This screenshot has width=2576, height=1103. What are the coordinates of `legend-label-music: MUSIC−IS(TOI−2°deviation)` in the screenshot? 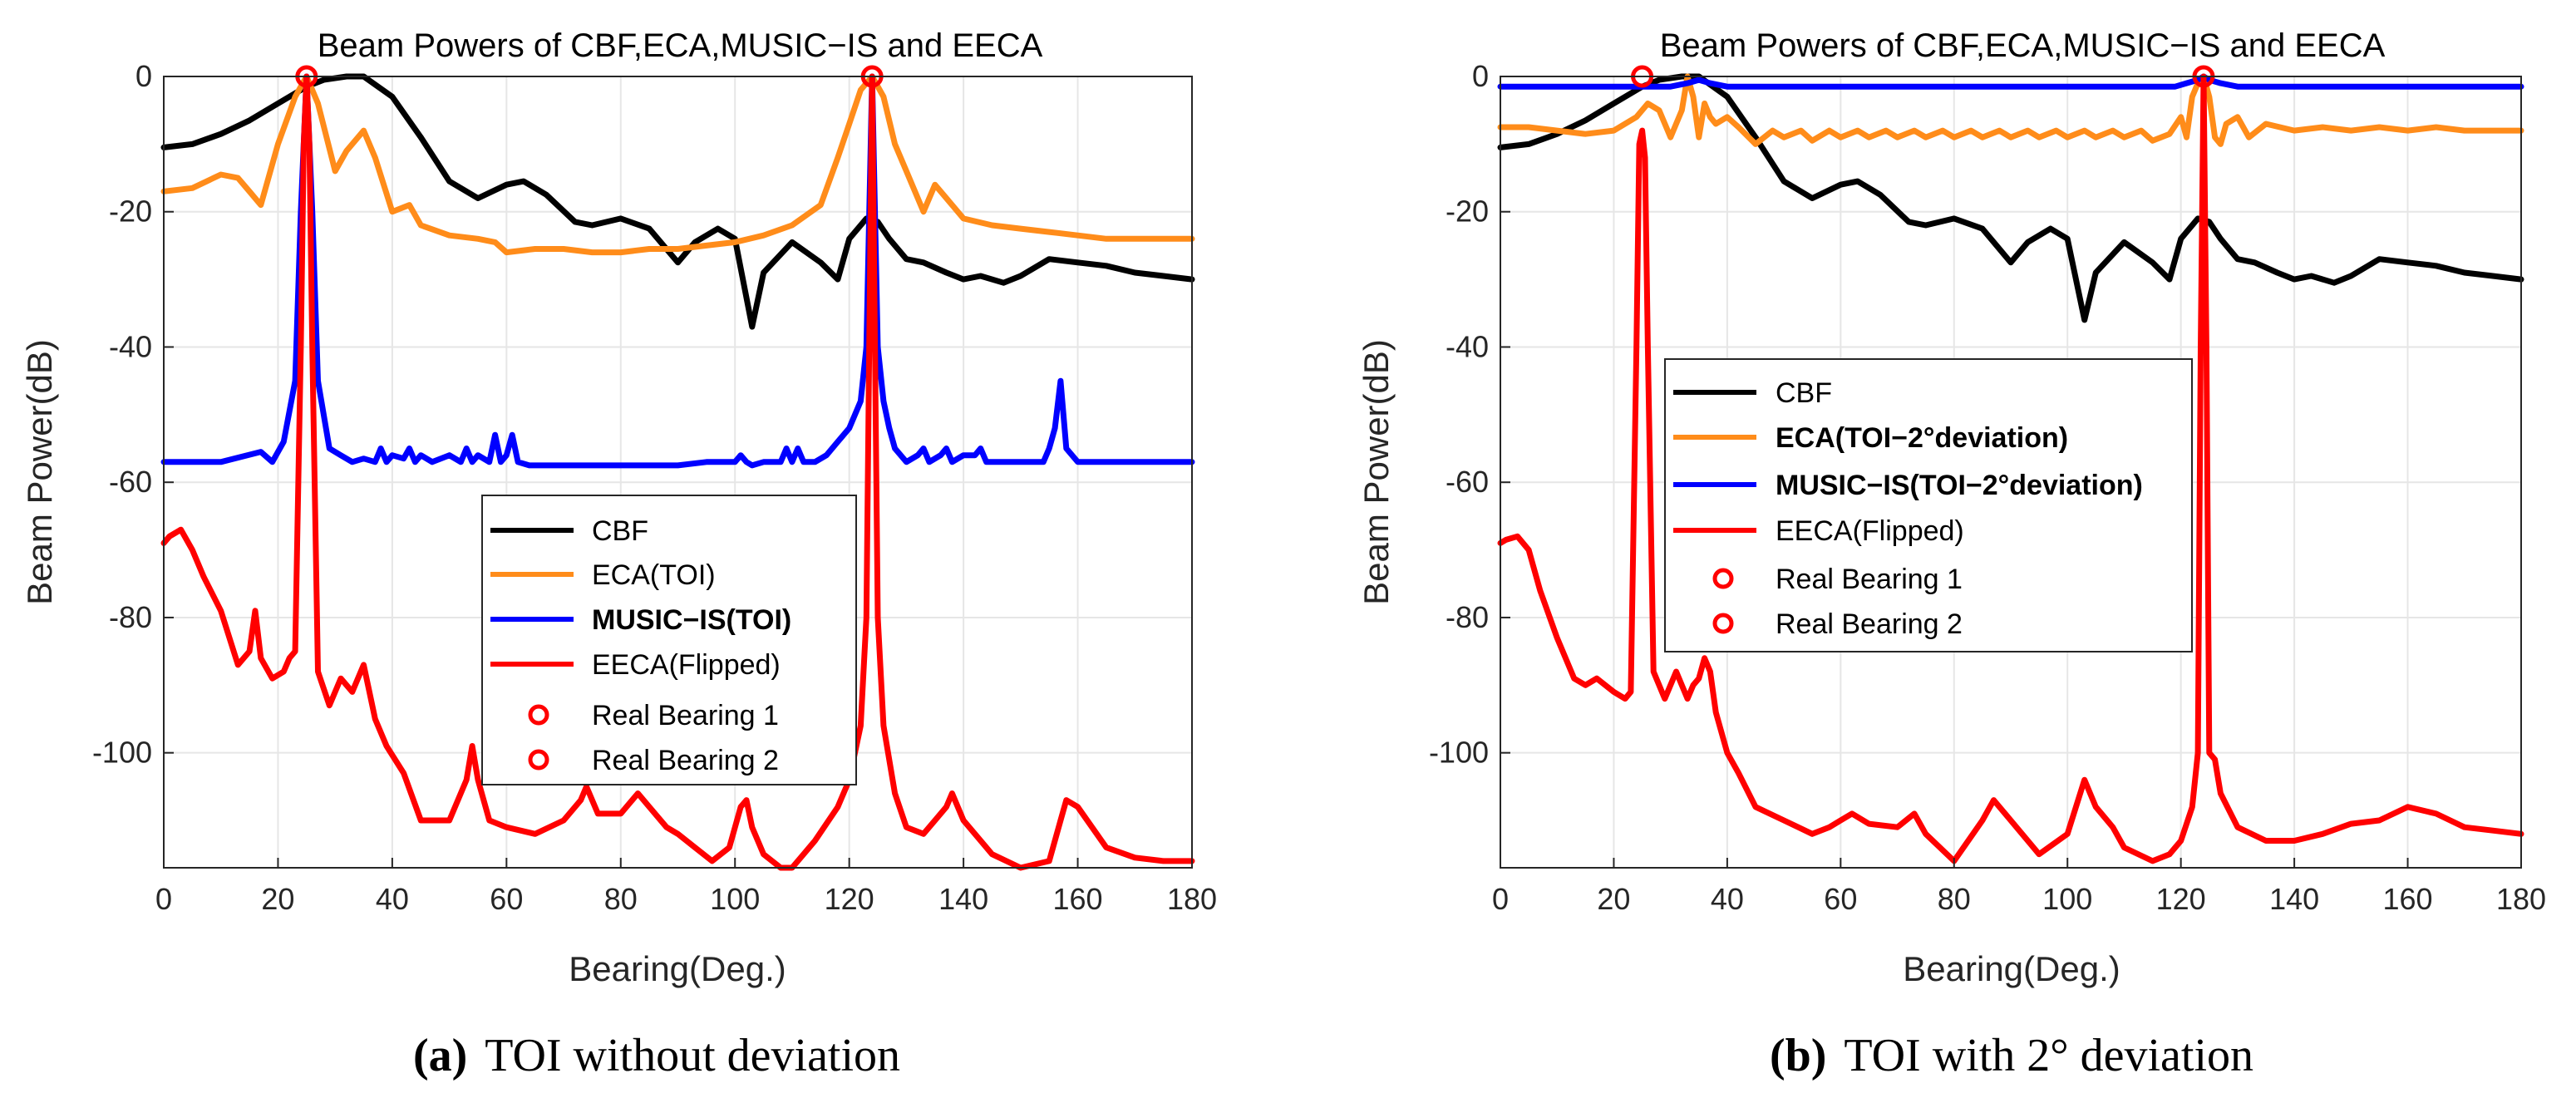 It's located at (1959, 485).